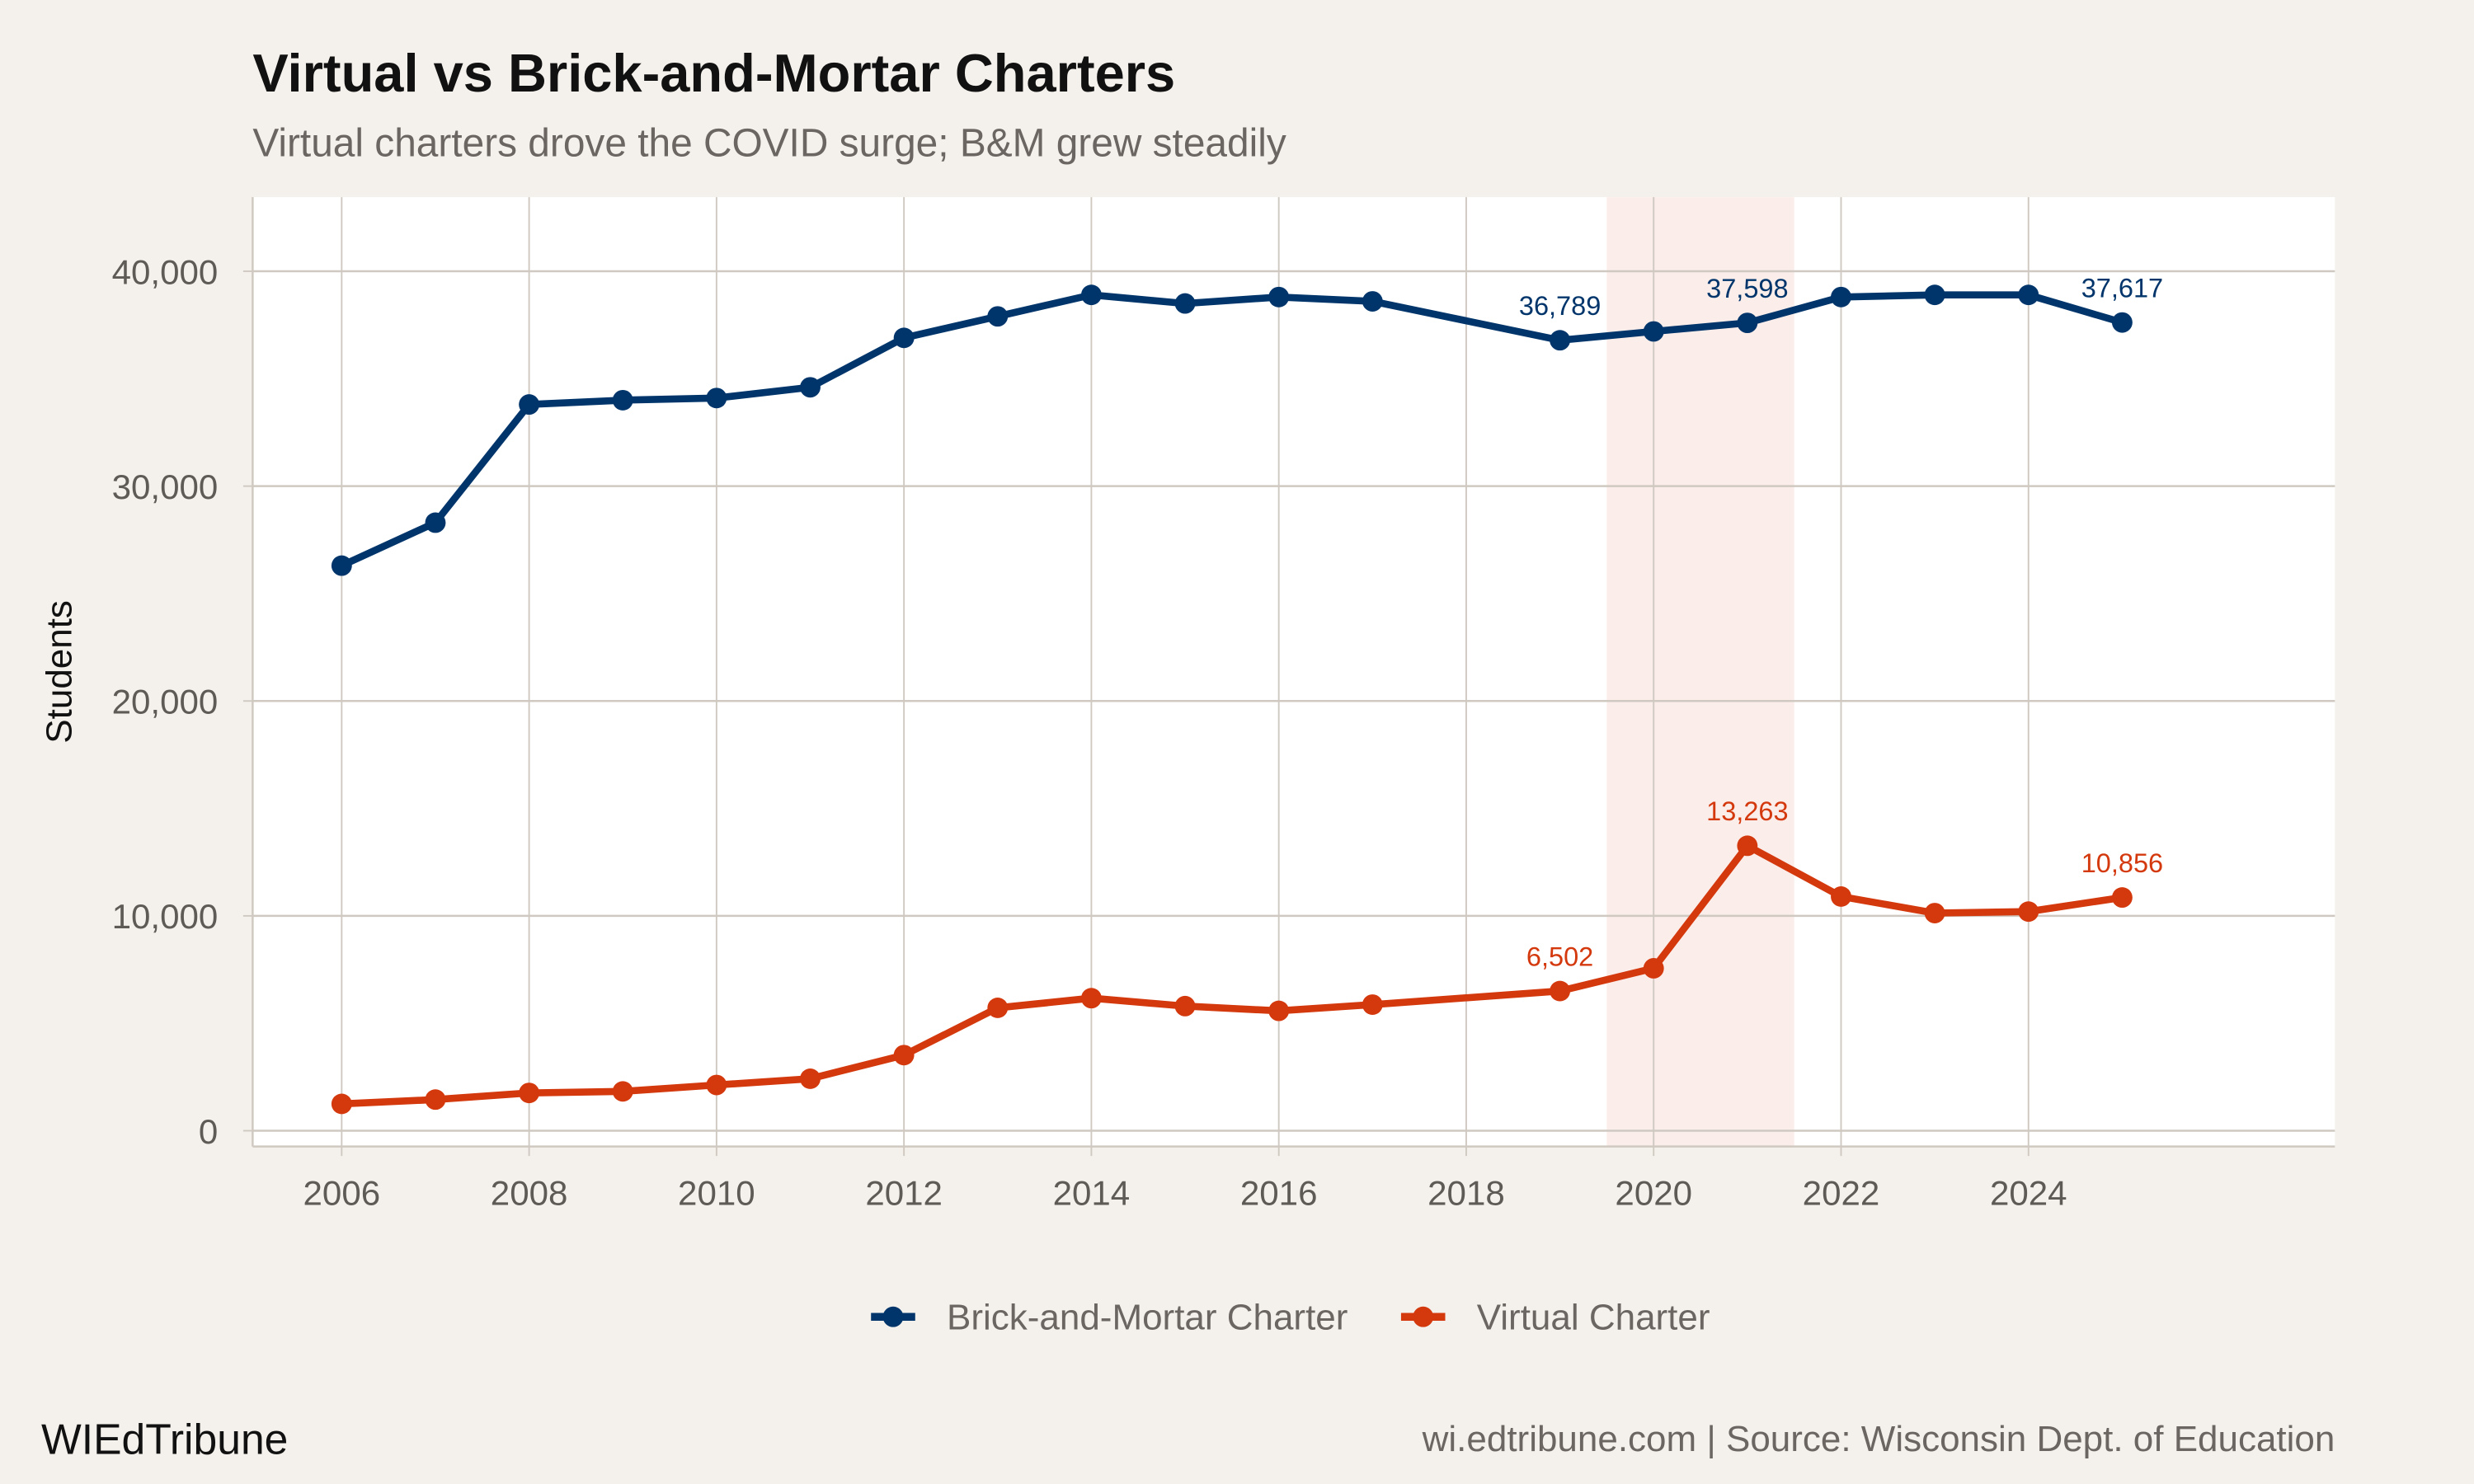 Image resolution: width=2474 pixels, height=1484 pixels. Describe the element at coordinates (1653, 1192) in the screenshot. I see `x-tick-label: 2020` at that location.